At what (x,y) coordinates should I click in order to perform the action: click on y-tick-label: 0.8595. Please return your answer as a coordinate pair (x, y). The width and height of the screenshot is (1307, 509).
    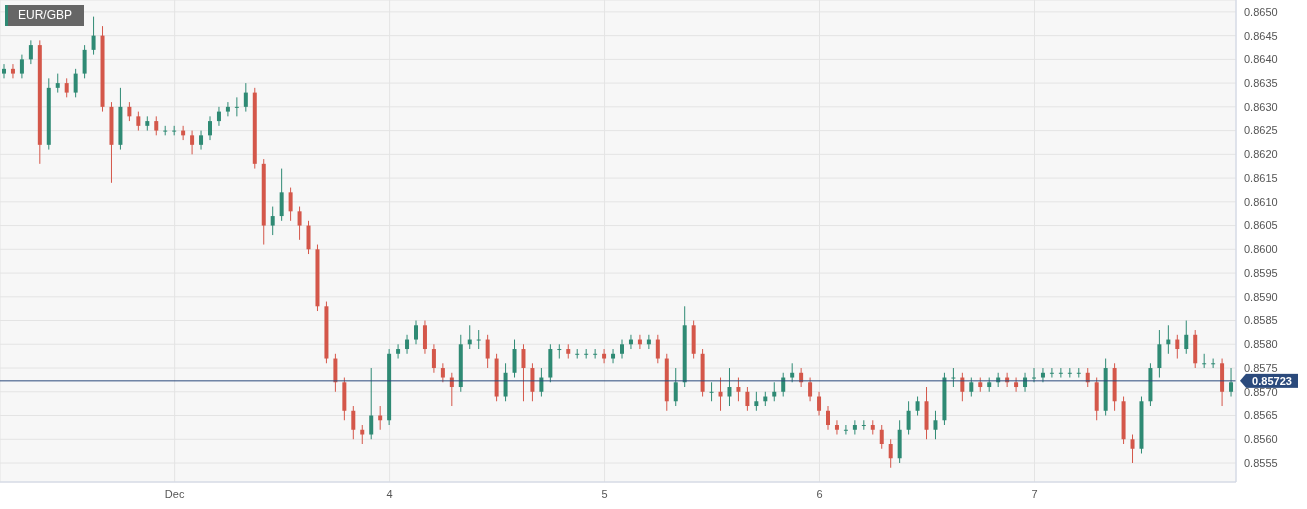
    Looking at the image, I should click on (1261, 272).